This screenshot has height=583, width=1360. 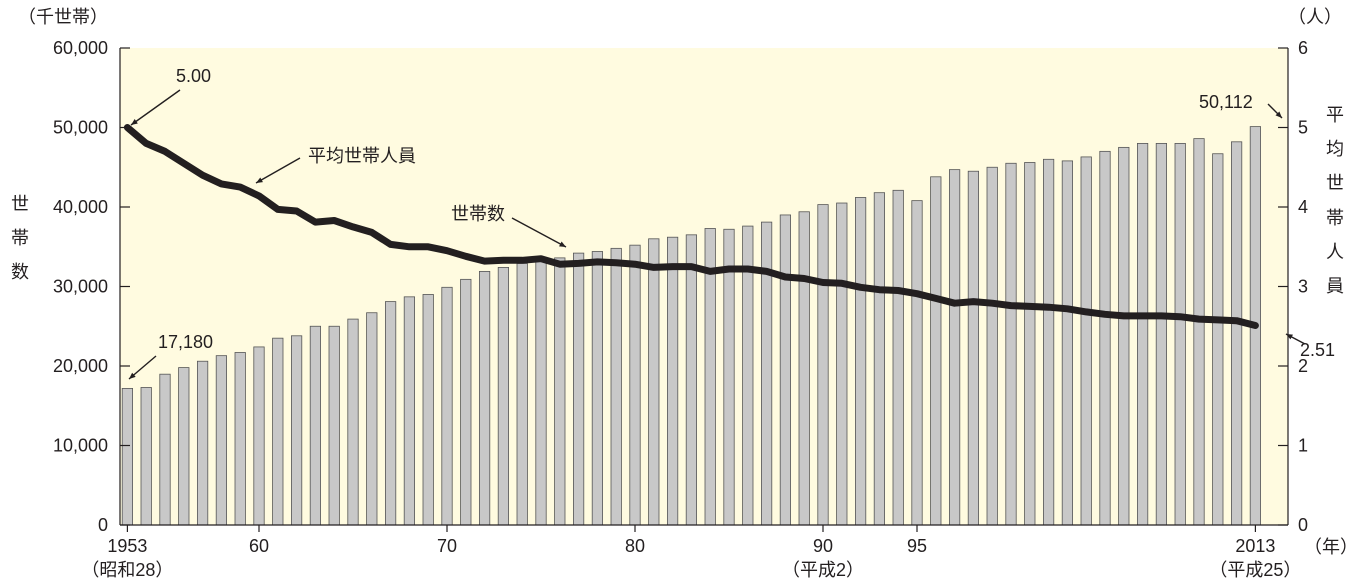 I want to click on bar-1996, so click(x=936, y=351).